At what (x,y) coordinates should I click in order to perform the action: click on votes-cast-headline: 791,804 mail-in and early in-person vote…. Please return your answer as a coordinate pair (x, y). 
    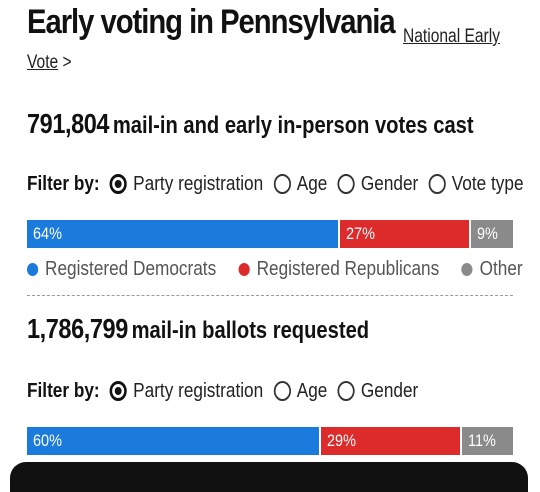
    Looking at the image, I should click on (250, 124).